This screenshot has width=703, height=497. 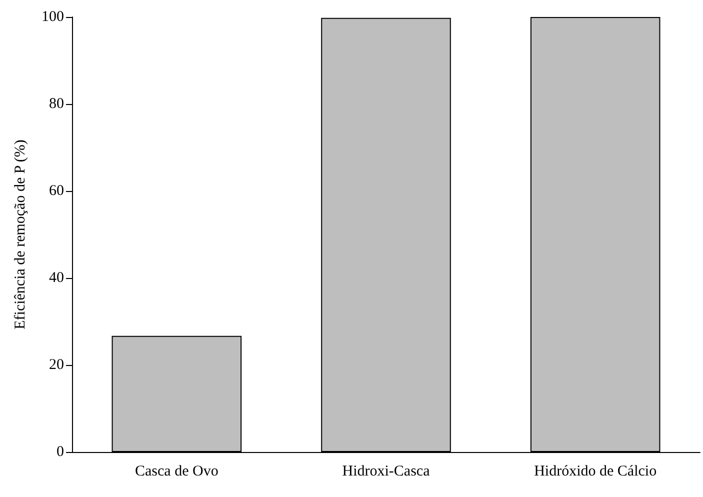 I want to click on x-tick-label: Hidroxi-Casca, so click(x=386, y=472).